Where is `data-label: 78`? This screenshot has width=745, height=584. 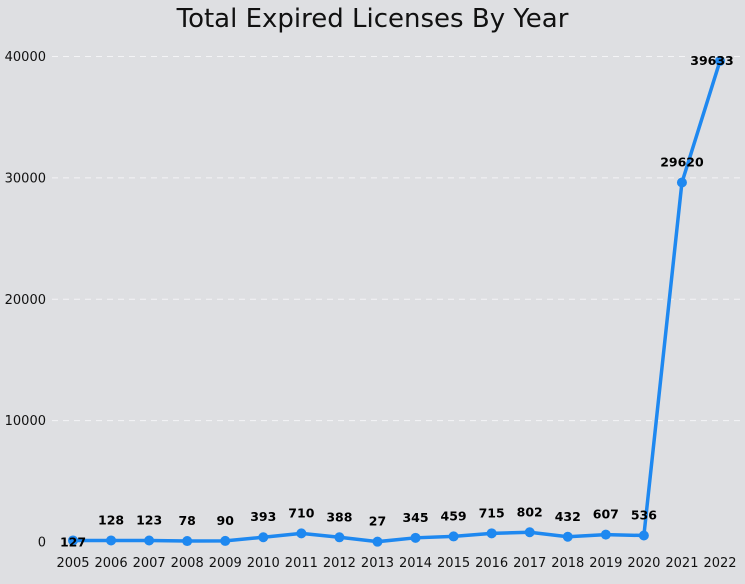 data-label: 78 is located at coordinates (186, 520).